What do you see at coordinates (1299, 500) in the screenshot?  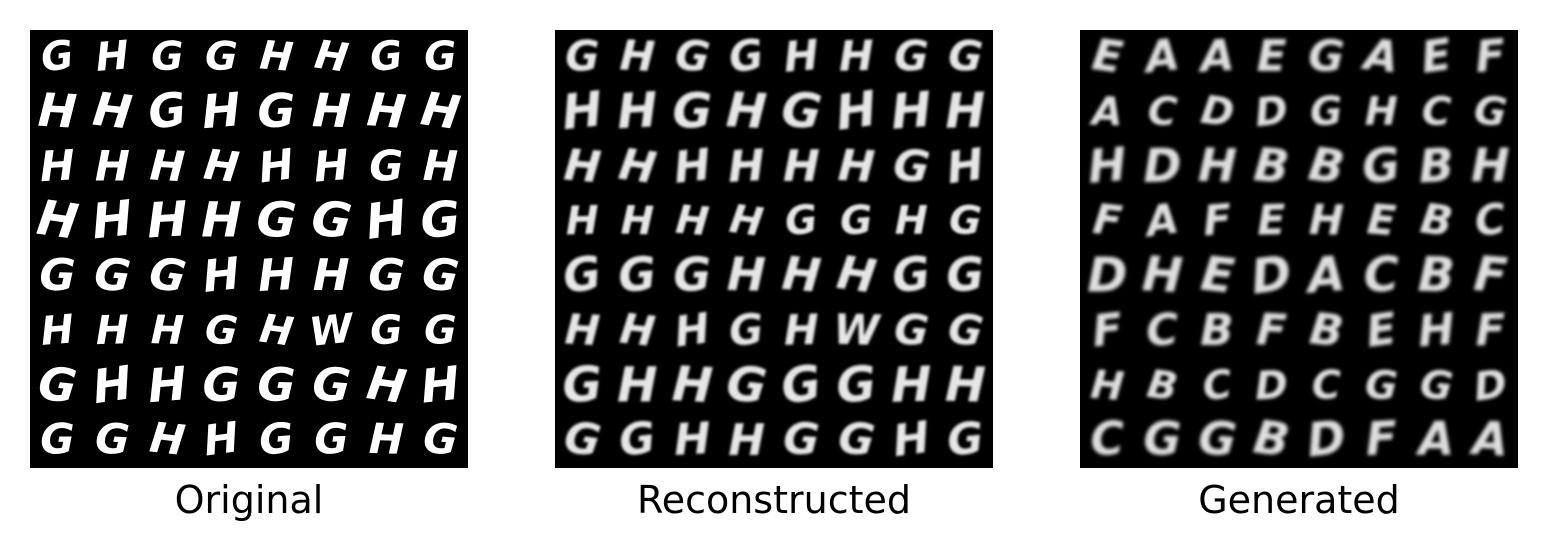 I see `generated-caption: Generated` at bounding box center [1299, 500].